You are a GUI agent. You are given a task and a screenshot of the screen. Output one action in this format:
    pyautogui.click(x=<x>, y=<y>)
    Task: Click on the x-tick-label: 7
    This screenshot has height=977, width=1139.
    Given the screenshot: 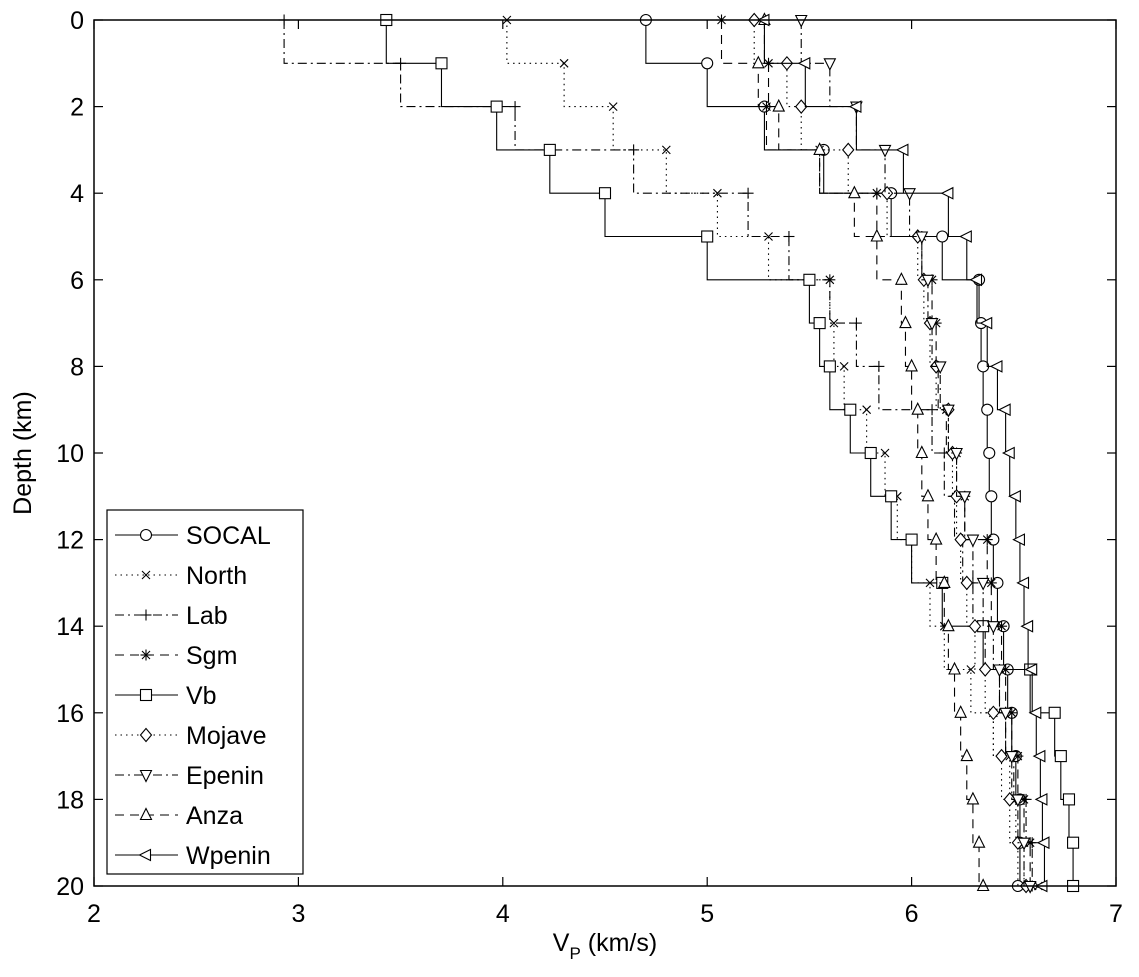 What is the action you would take?
    pyautogui.click(x=1116, y=914)
    